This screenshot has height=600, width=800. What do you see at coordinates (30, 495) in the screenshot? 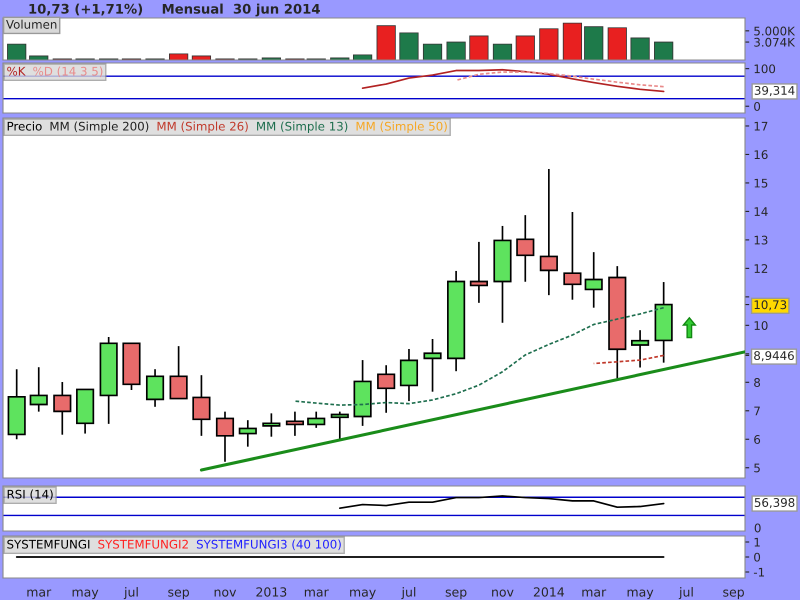
I see `text: RSI (14)` at bounding box center [30, 495].